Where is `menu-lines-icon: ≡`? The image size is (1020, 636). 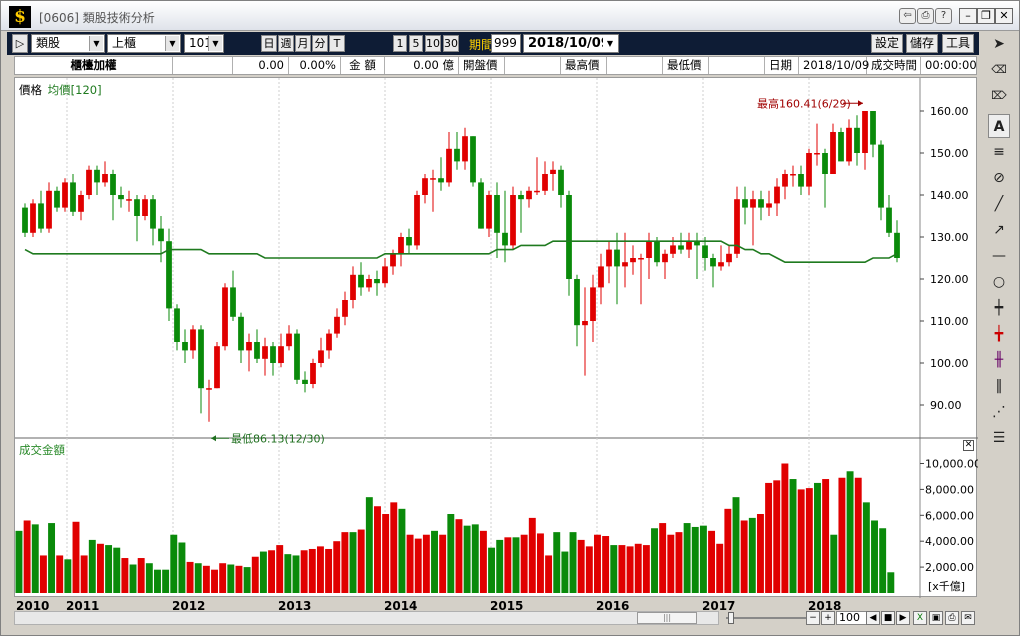
menu-lines-icon: ≡ is located at coordinates (999, 152).